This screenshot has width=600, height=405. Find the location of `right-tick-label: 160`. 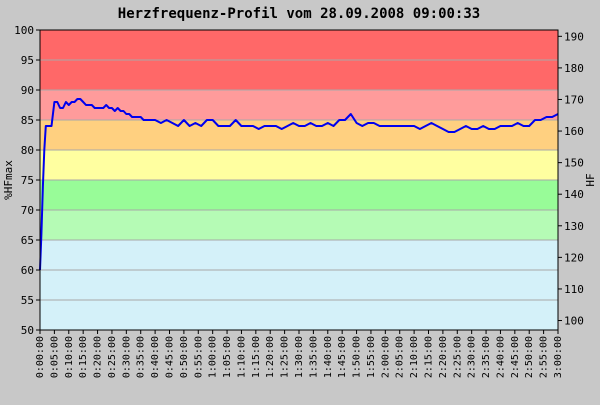

right-tick-label: 160 is located at coordinates (574, 131).